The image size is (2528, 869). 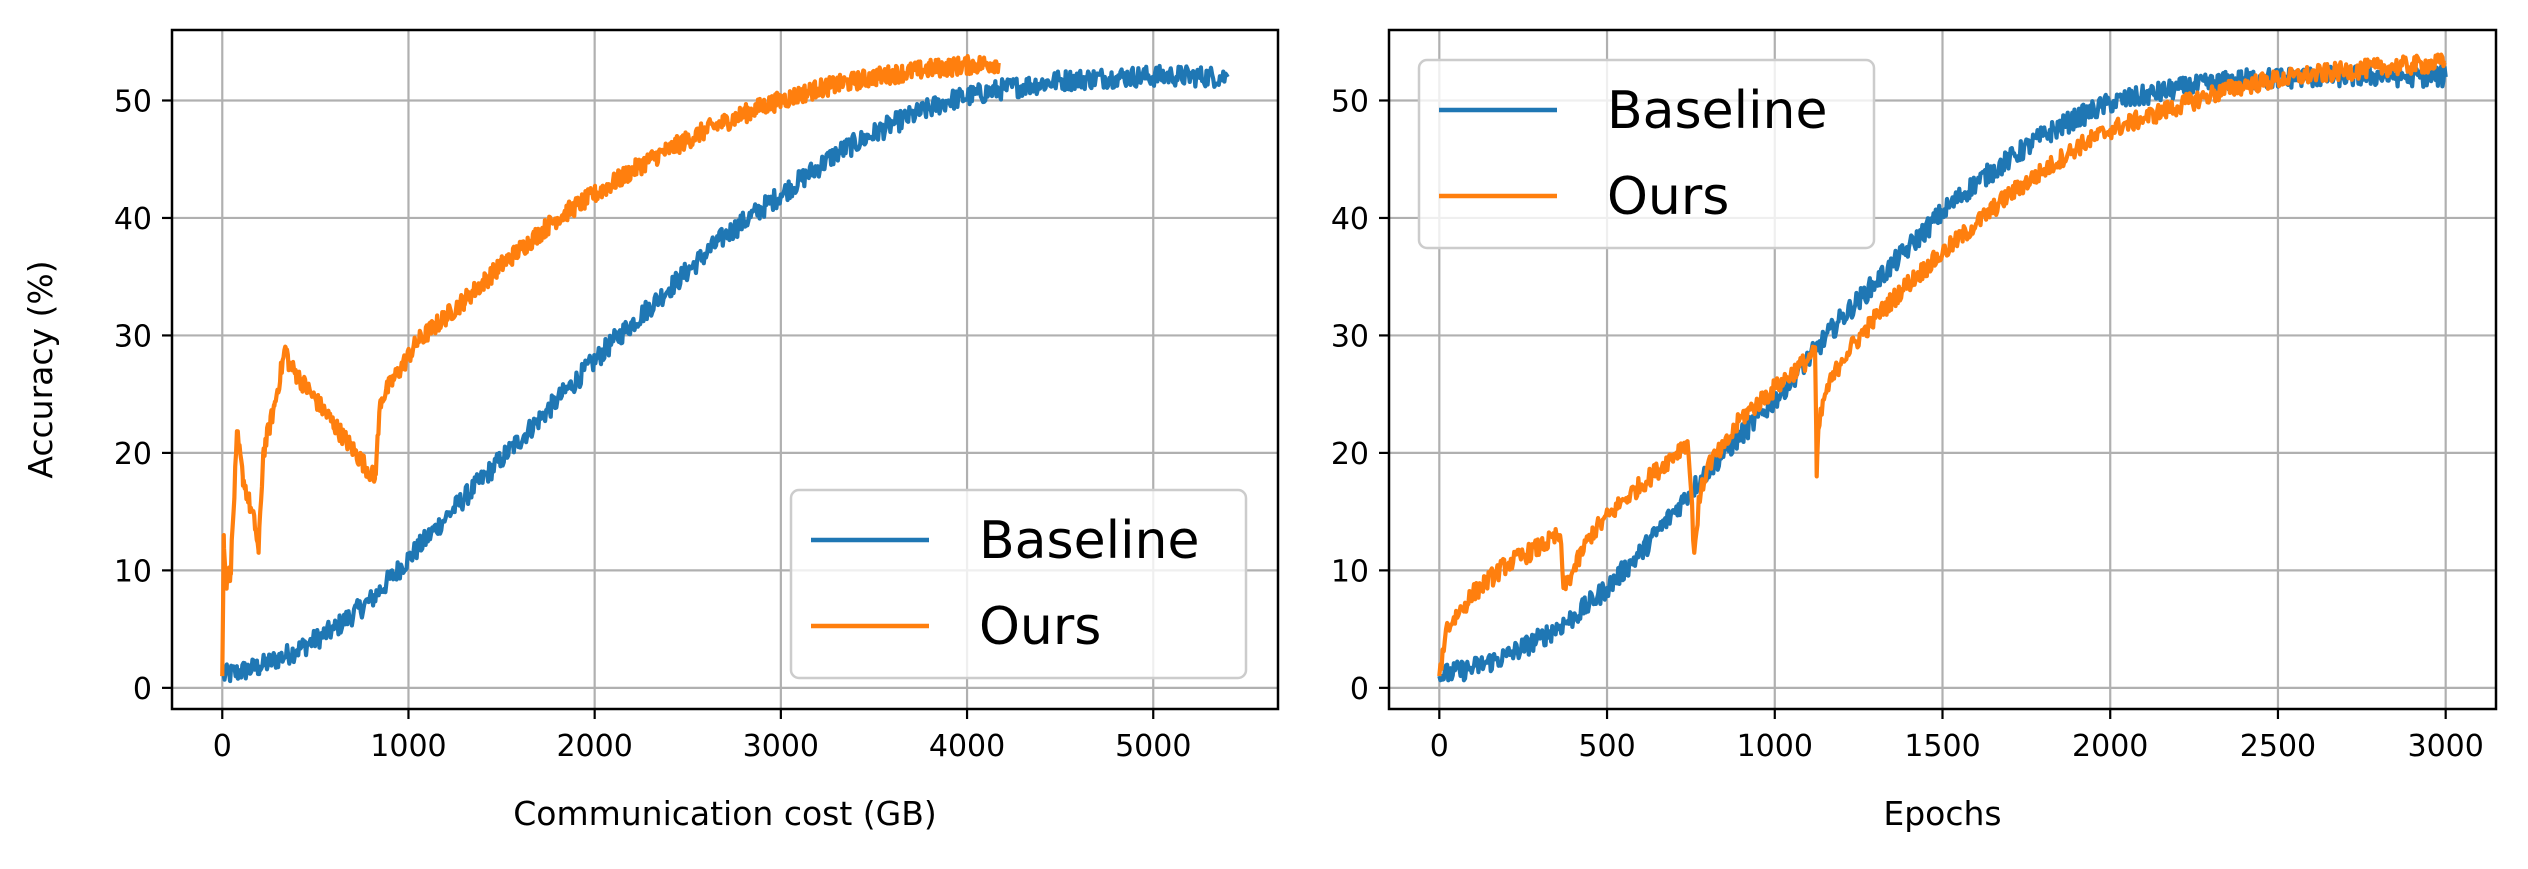 What do you see at coordinates (1606, 746) in the screenshot?
I see `x-tick-label: 500` at bounding box center [1606, 746].